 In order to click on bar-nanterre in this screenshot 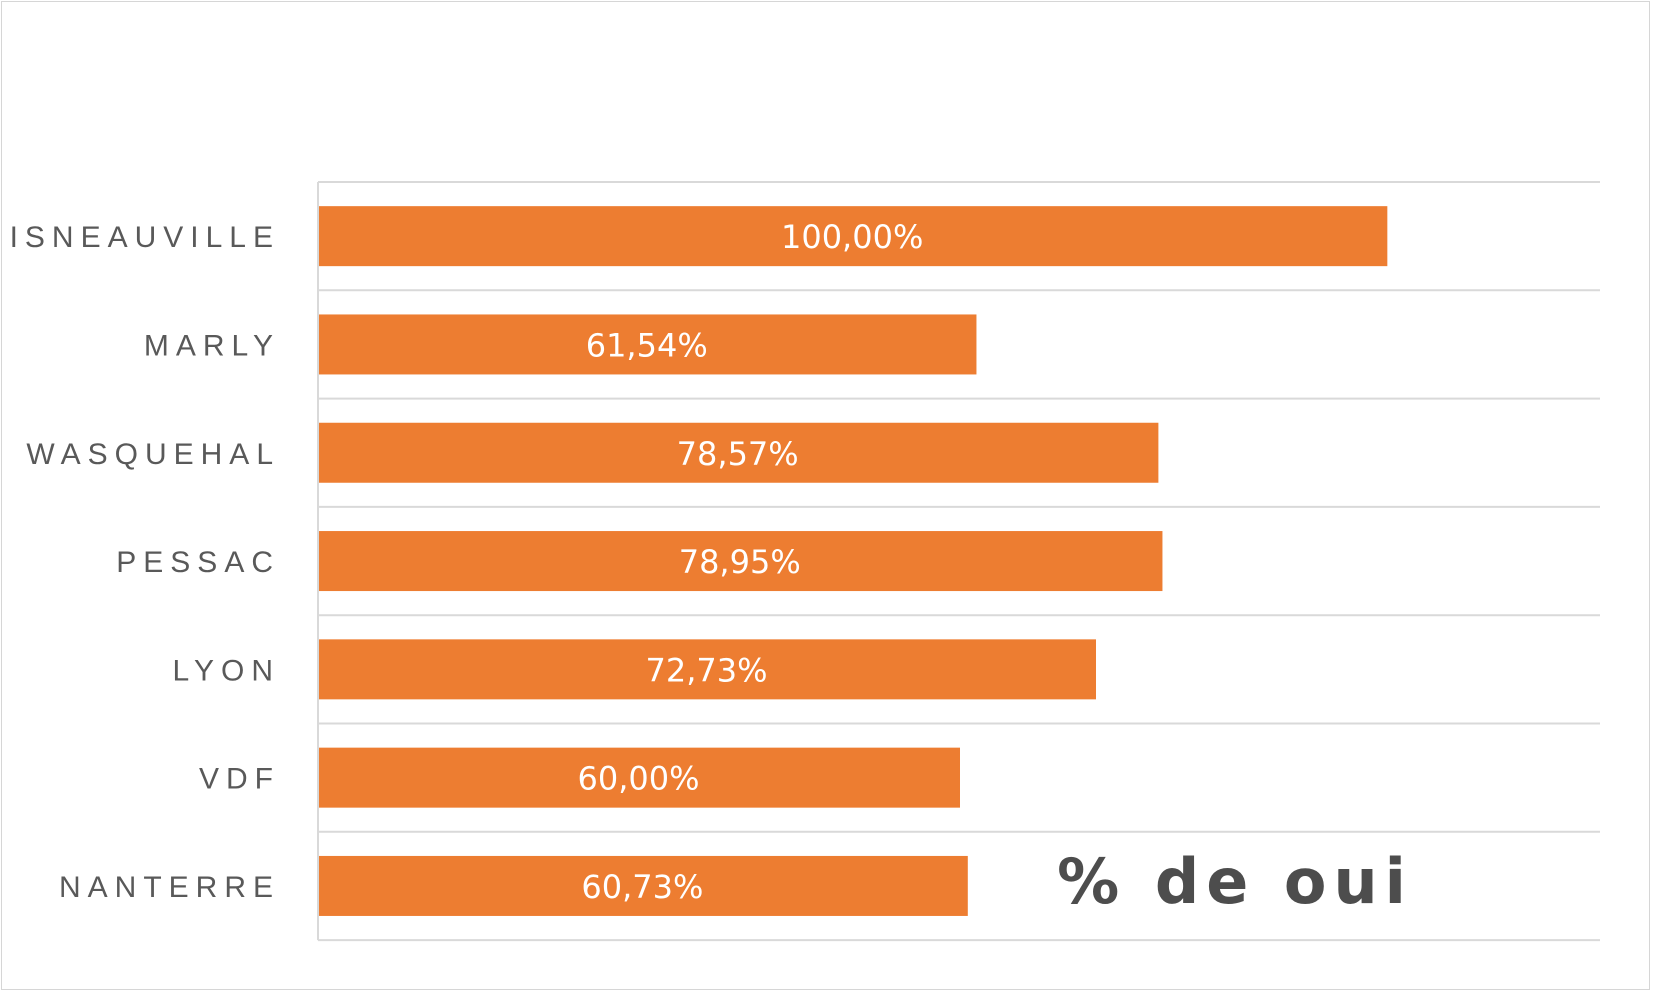, I will do `click(643, 885)`.